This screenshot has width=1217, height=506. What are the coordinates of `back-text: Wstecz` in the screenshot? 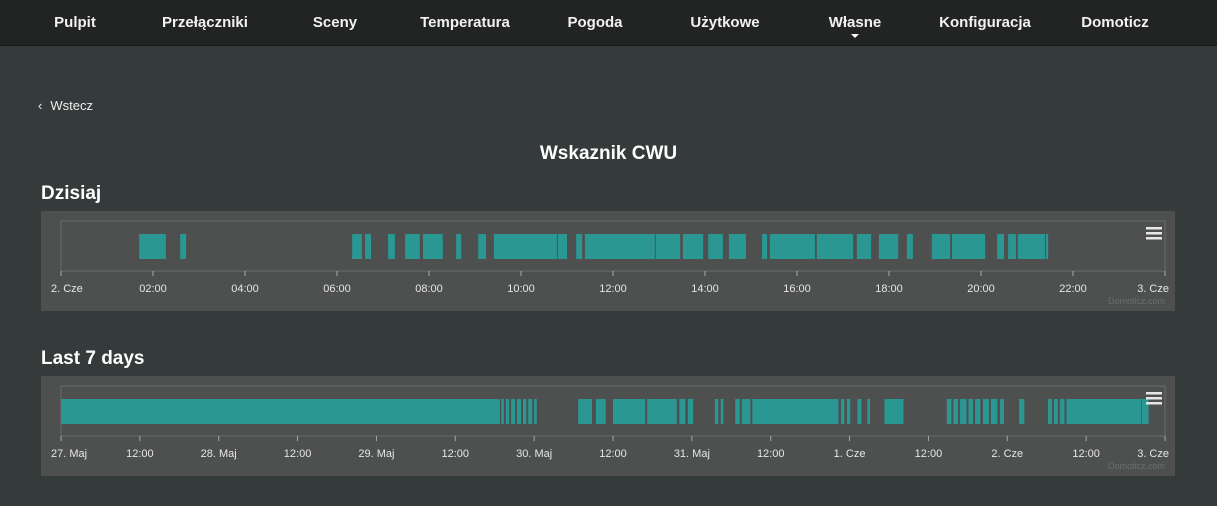 It's located at (71, 105).